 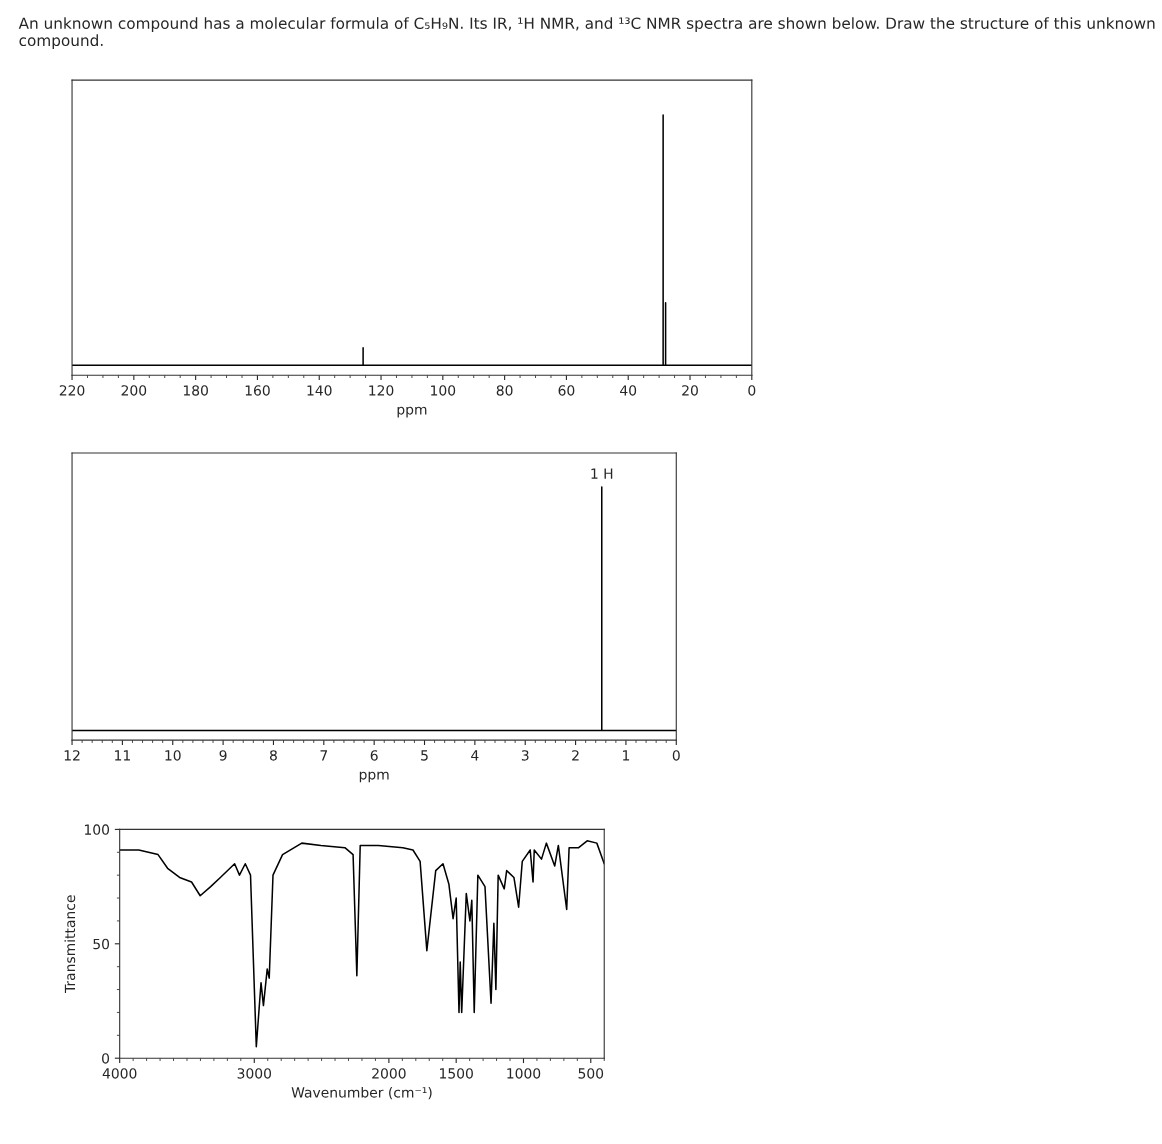 I want to click on x-tick-label: 3000, so click(x=254, y=1073).